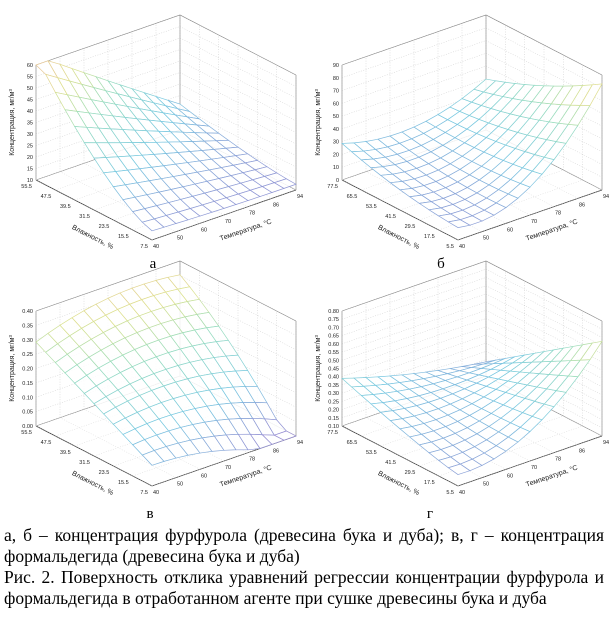 This screenshot has width=611, height=639. Describe the element at coordinates (150, 514) in the screenshot. I see `panel-label-v: в` at that location.